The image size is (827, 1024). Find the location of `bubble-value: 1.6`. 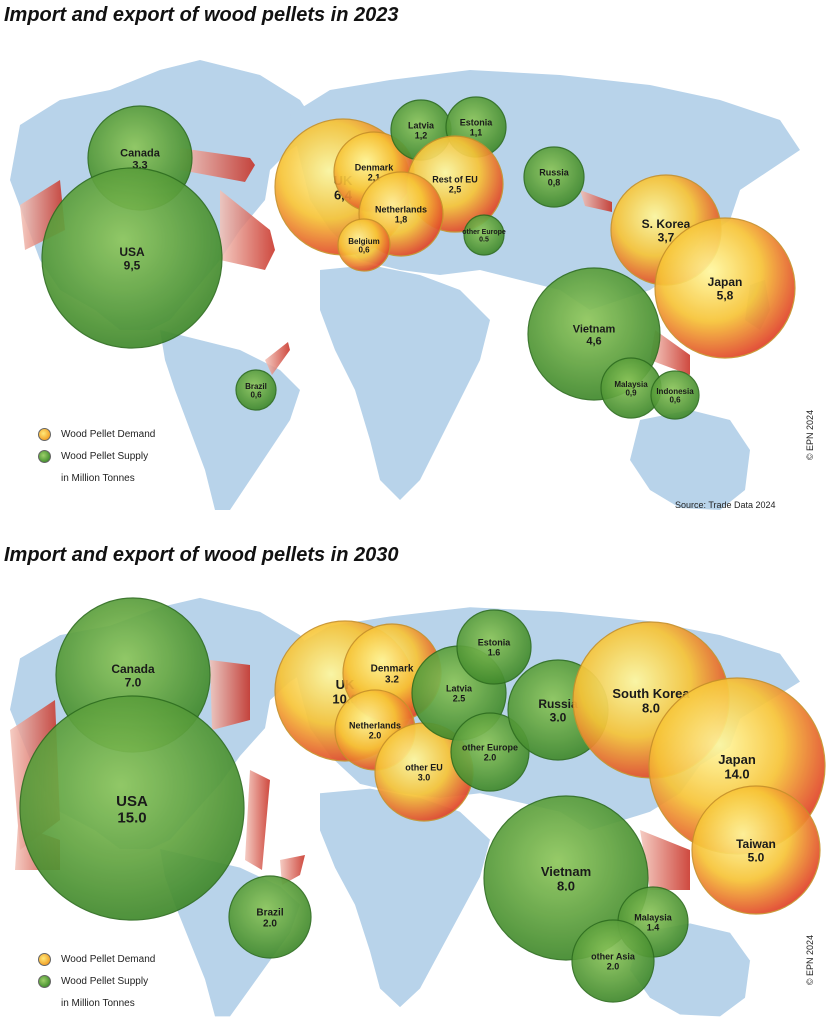

bubble-value: 1.6 is located at coordinates (494, 653).